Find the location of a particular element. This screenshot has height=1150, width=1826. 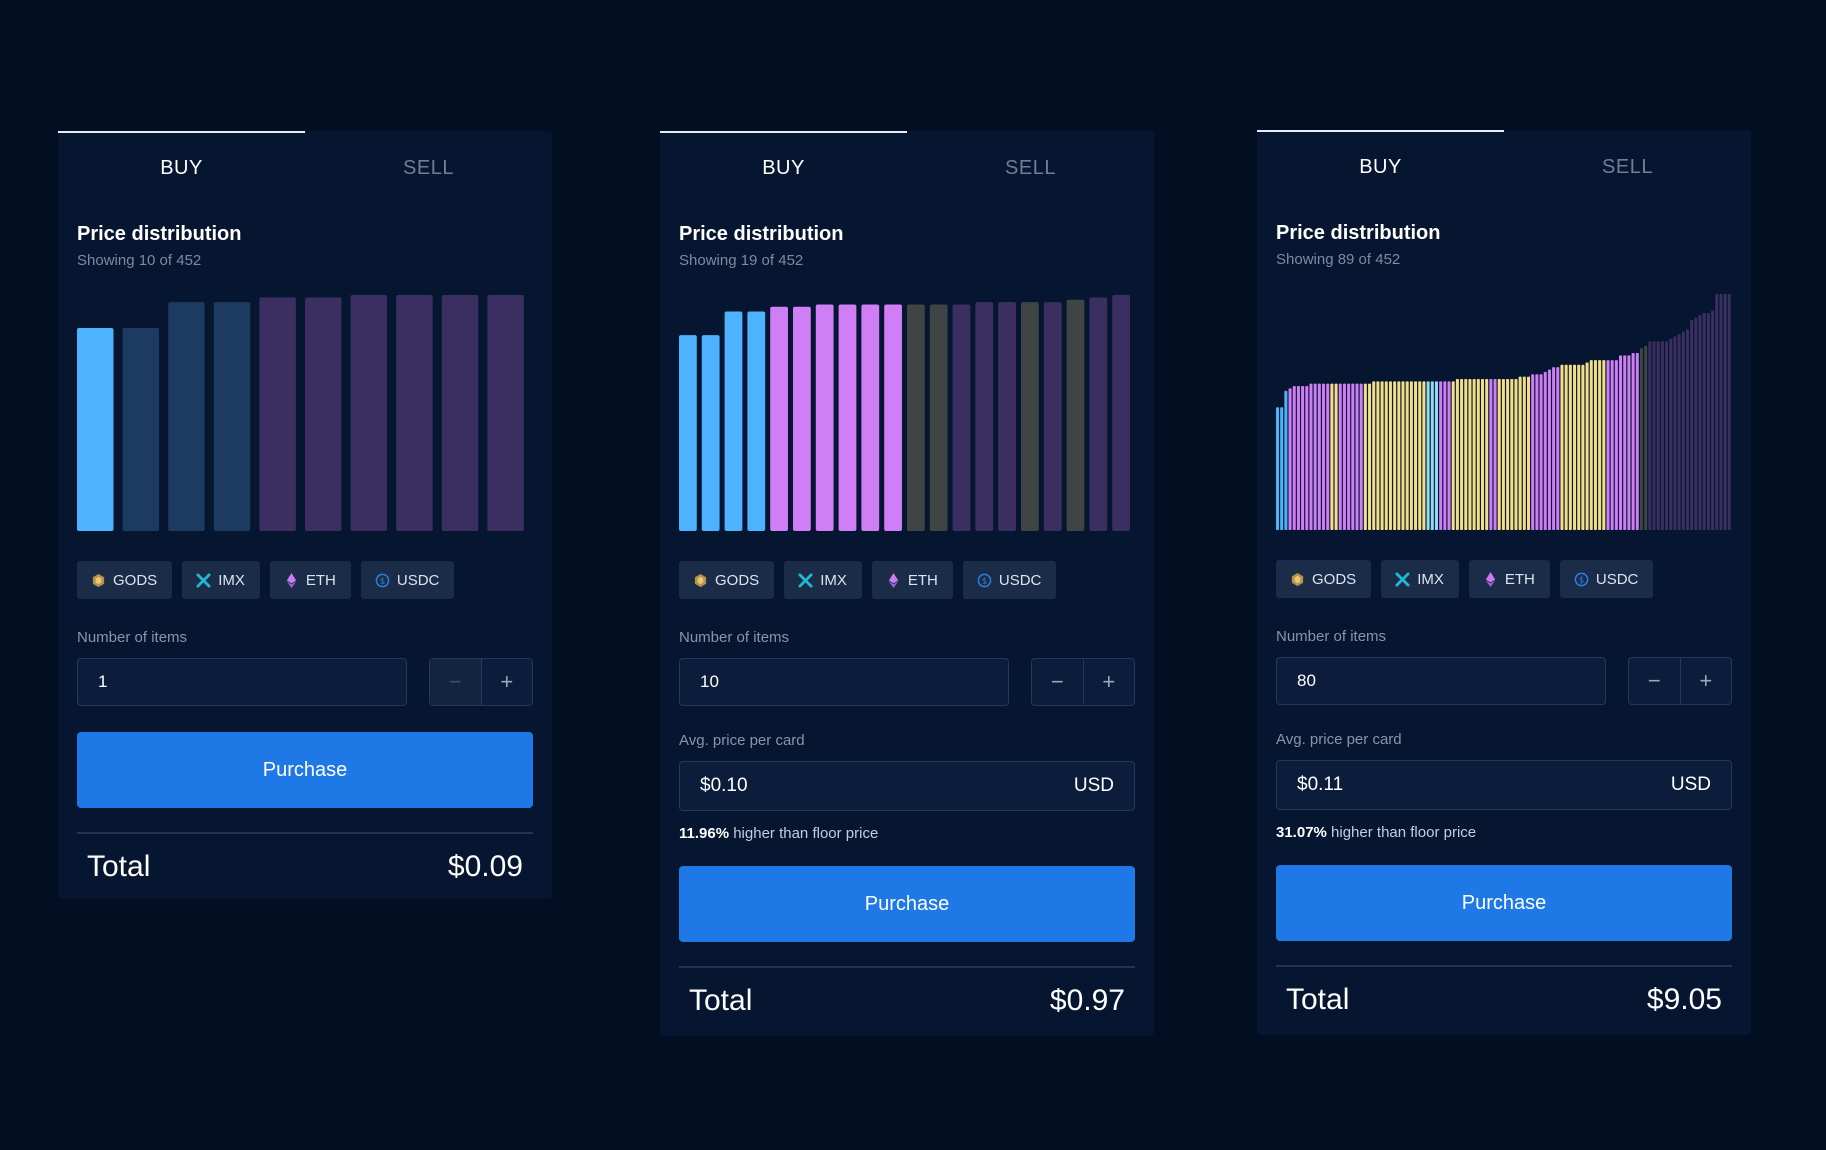

increment-button: + is located at coordinates (1706, 680).